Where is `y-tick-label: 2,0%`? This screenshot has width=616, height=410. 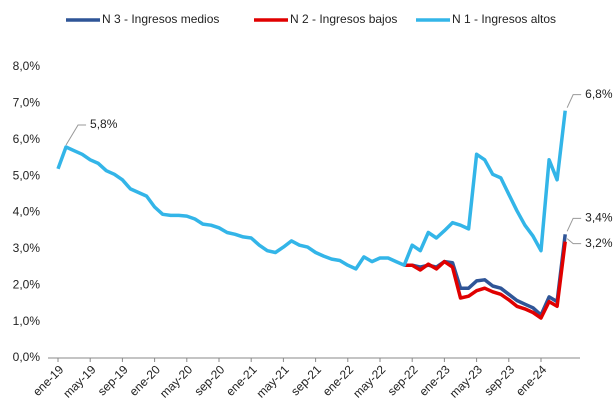
y-tick-label: 2,0% is located at coordinates (27, 284).